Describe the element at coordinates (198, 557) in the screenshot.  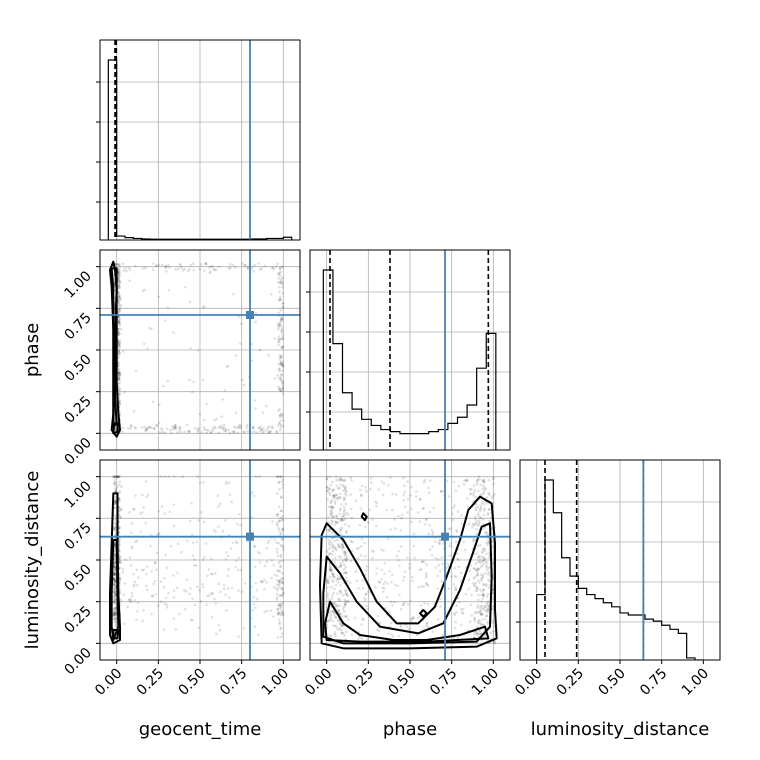
I see `scatter-luminosity-distance-vs-geocent-time` at that location.